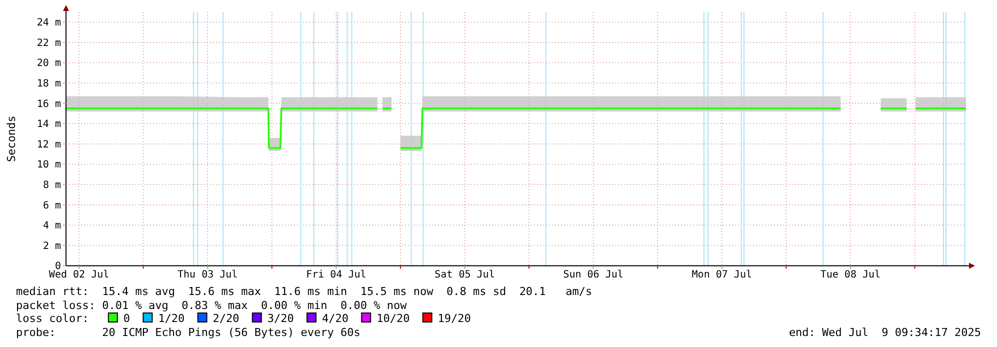  I want to click on y-tick-label: 8 m, so click(51, 186).